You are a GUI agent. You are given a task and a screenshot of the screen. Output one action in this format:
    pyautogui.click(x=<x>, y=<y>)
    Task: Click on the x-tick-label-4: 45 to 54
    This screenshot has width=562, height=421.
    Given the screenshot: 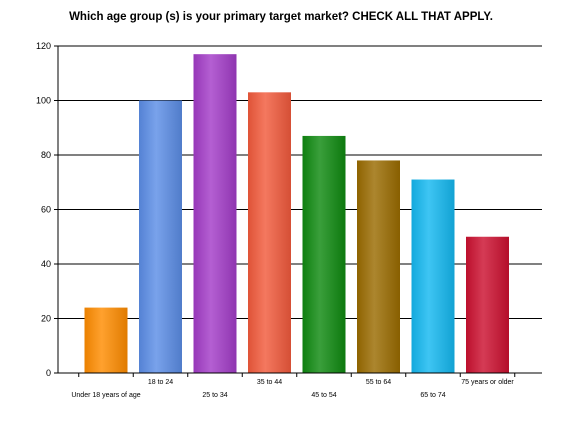 What is the action you would take?
    pyautogui.click(x=323, y=395)
    